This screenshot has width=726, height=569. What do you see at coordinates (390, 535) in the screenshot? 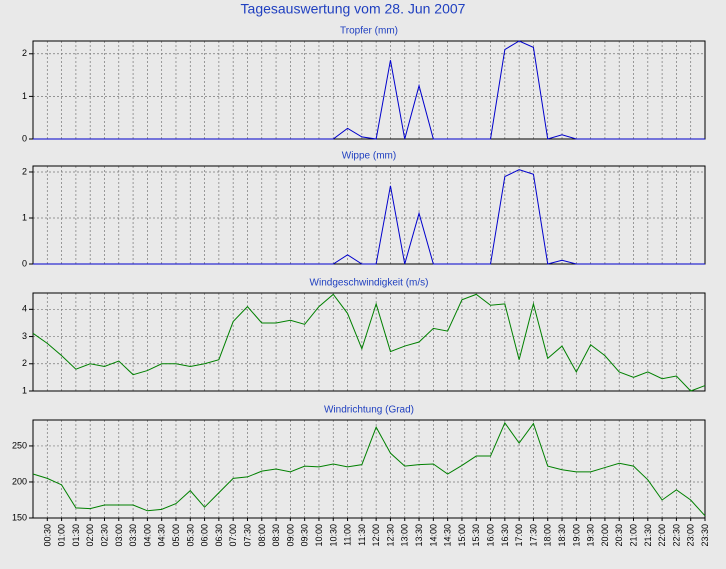
I see `x-tick-label: 12:30` at bounding box center [390, 535].